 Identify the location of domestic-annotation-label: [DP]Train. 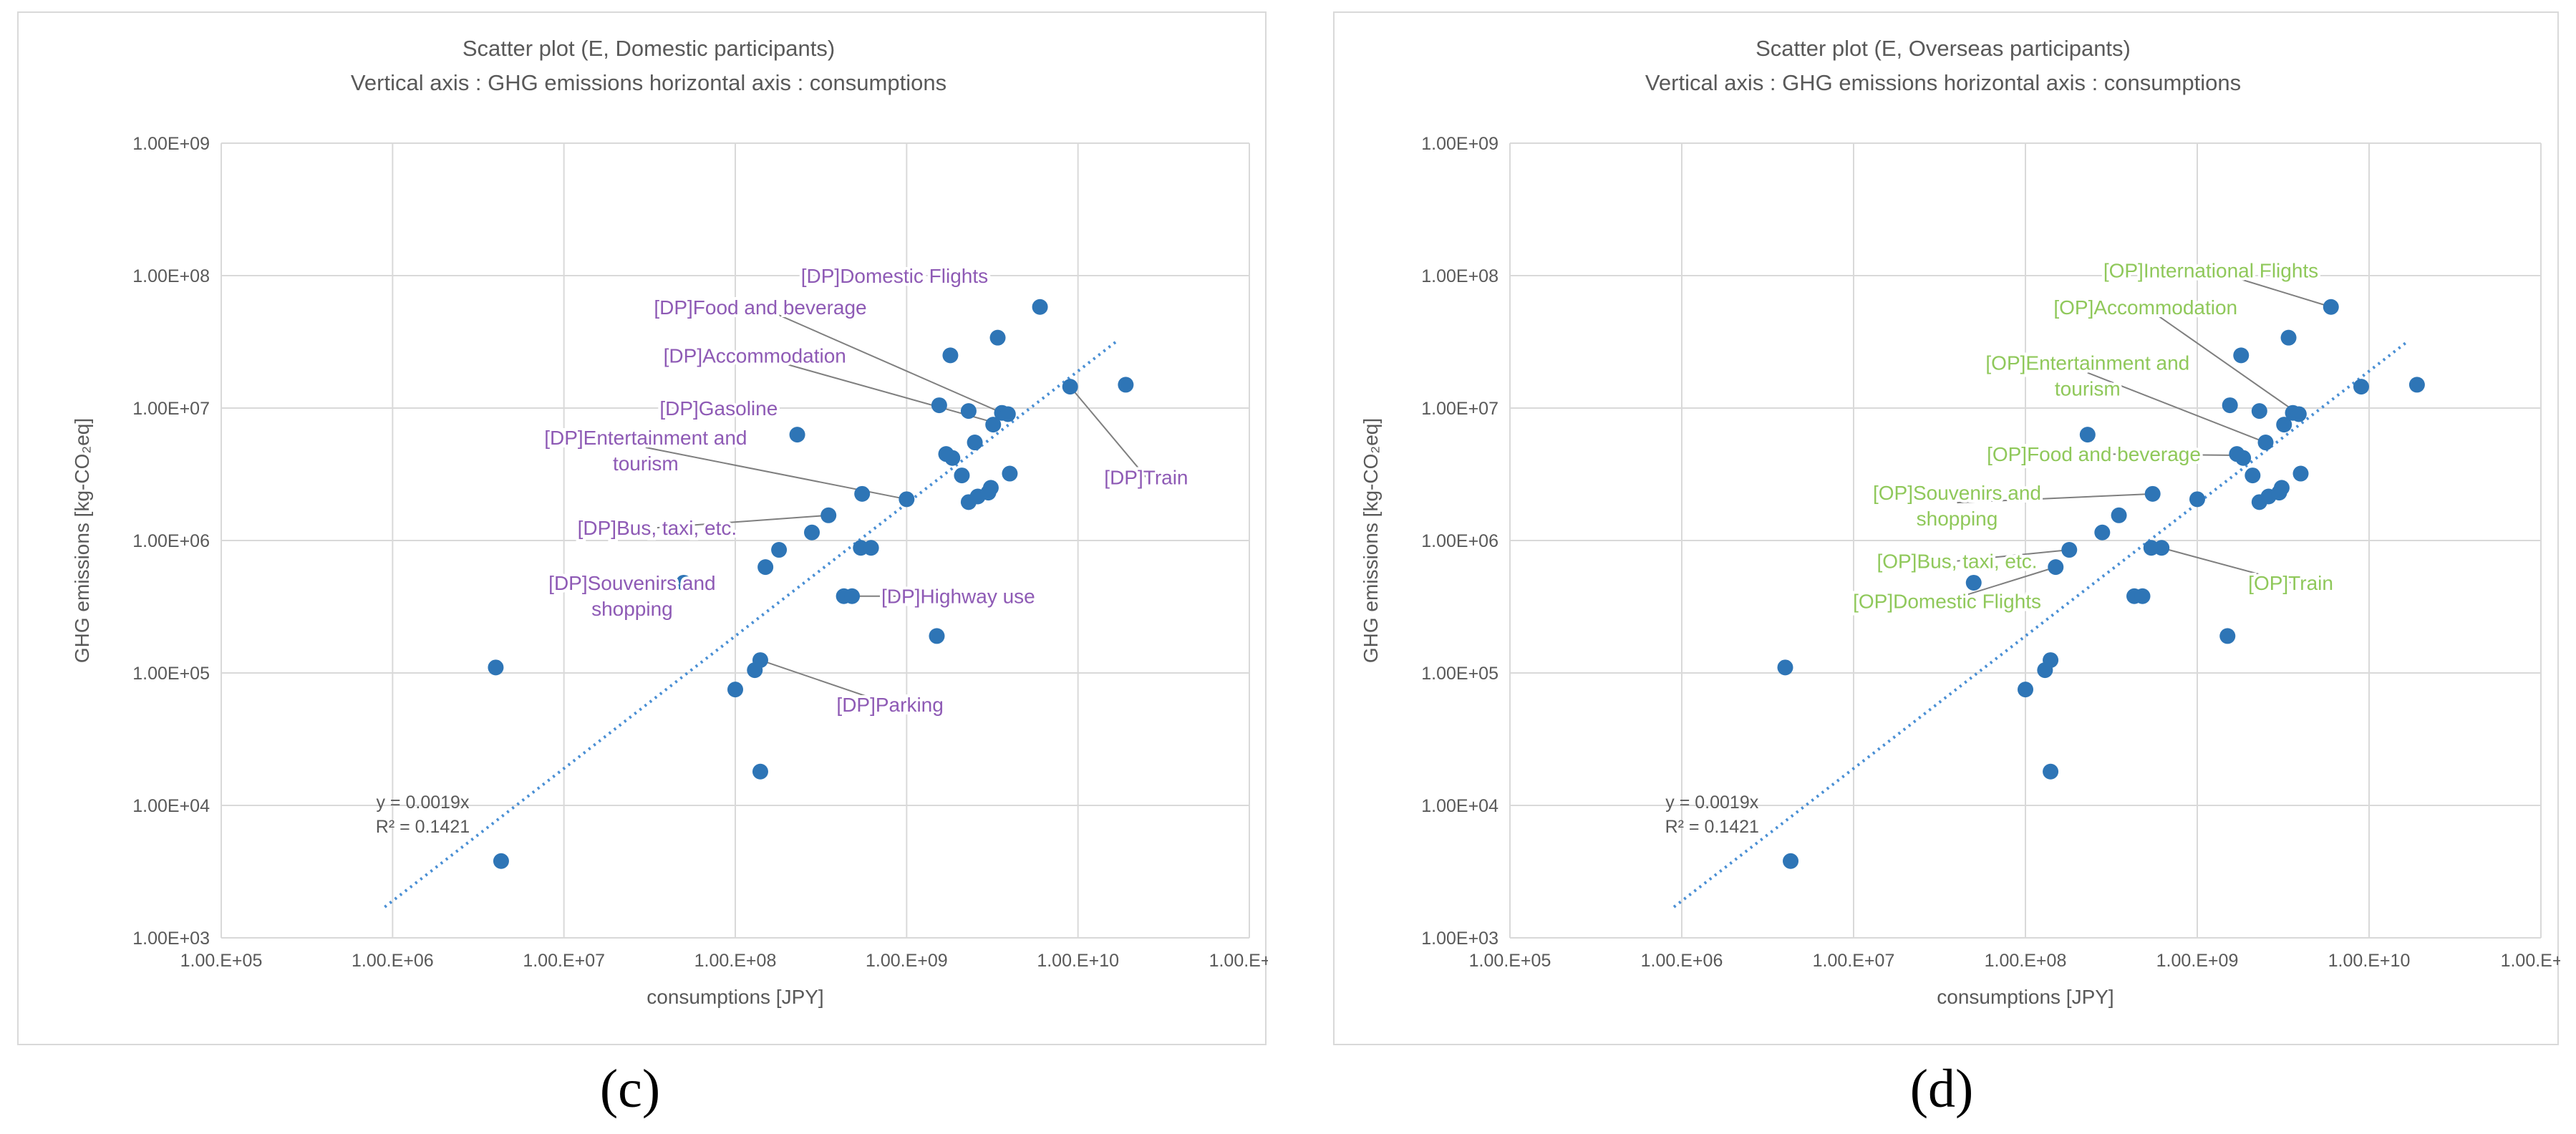
(1146, 478).